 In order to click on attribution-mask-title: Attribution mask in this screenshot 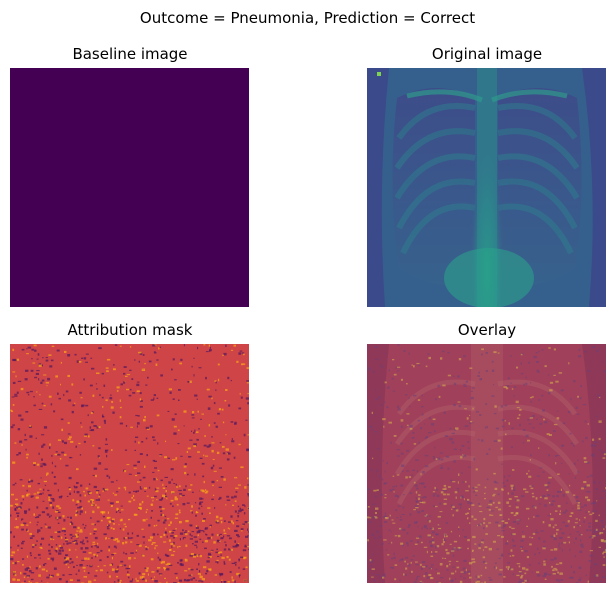, I will do `click(130, 330)`.